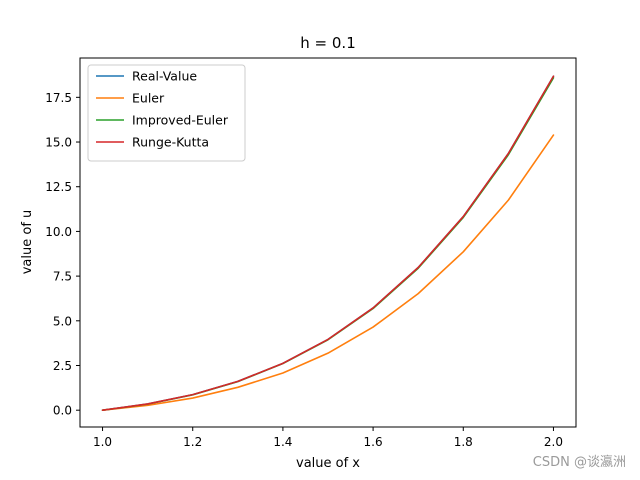 This screenshot has width=640, height=480. I want to click on watermark-text: CSDN @谈瀛洲, so click(579, 462).